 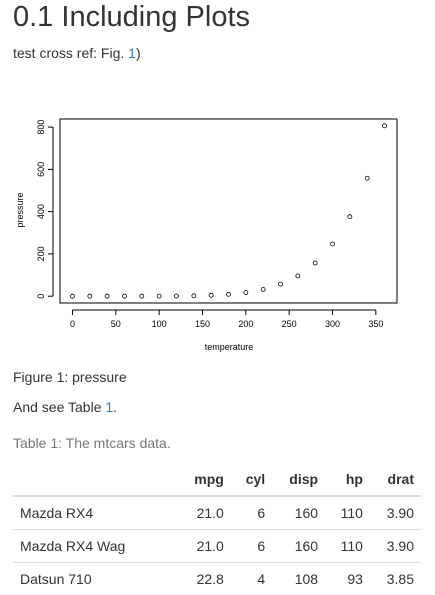 I want to click on x-tick-label: 0, so click(x=72, y=324).